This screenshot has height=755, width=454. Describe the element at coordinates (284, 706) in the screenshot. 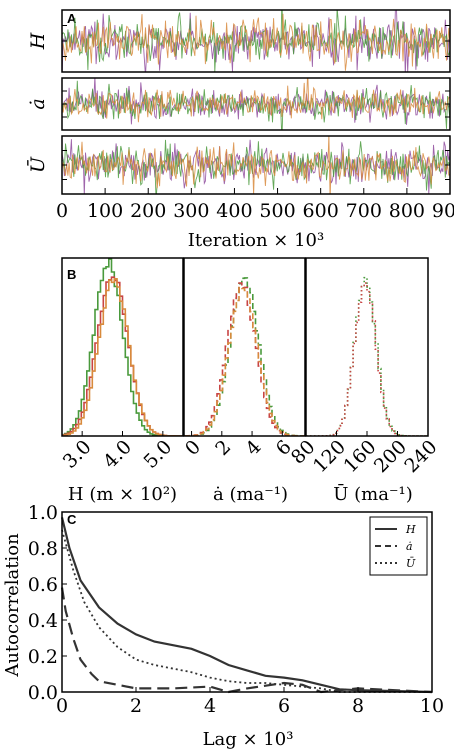

I see `x-tick-label: 6` at that location.